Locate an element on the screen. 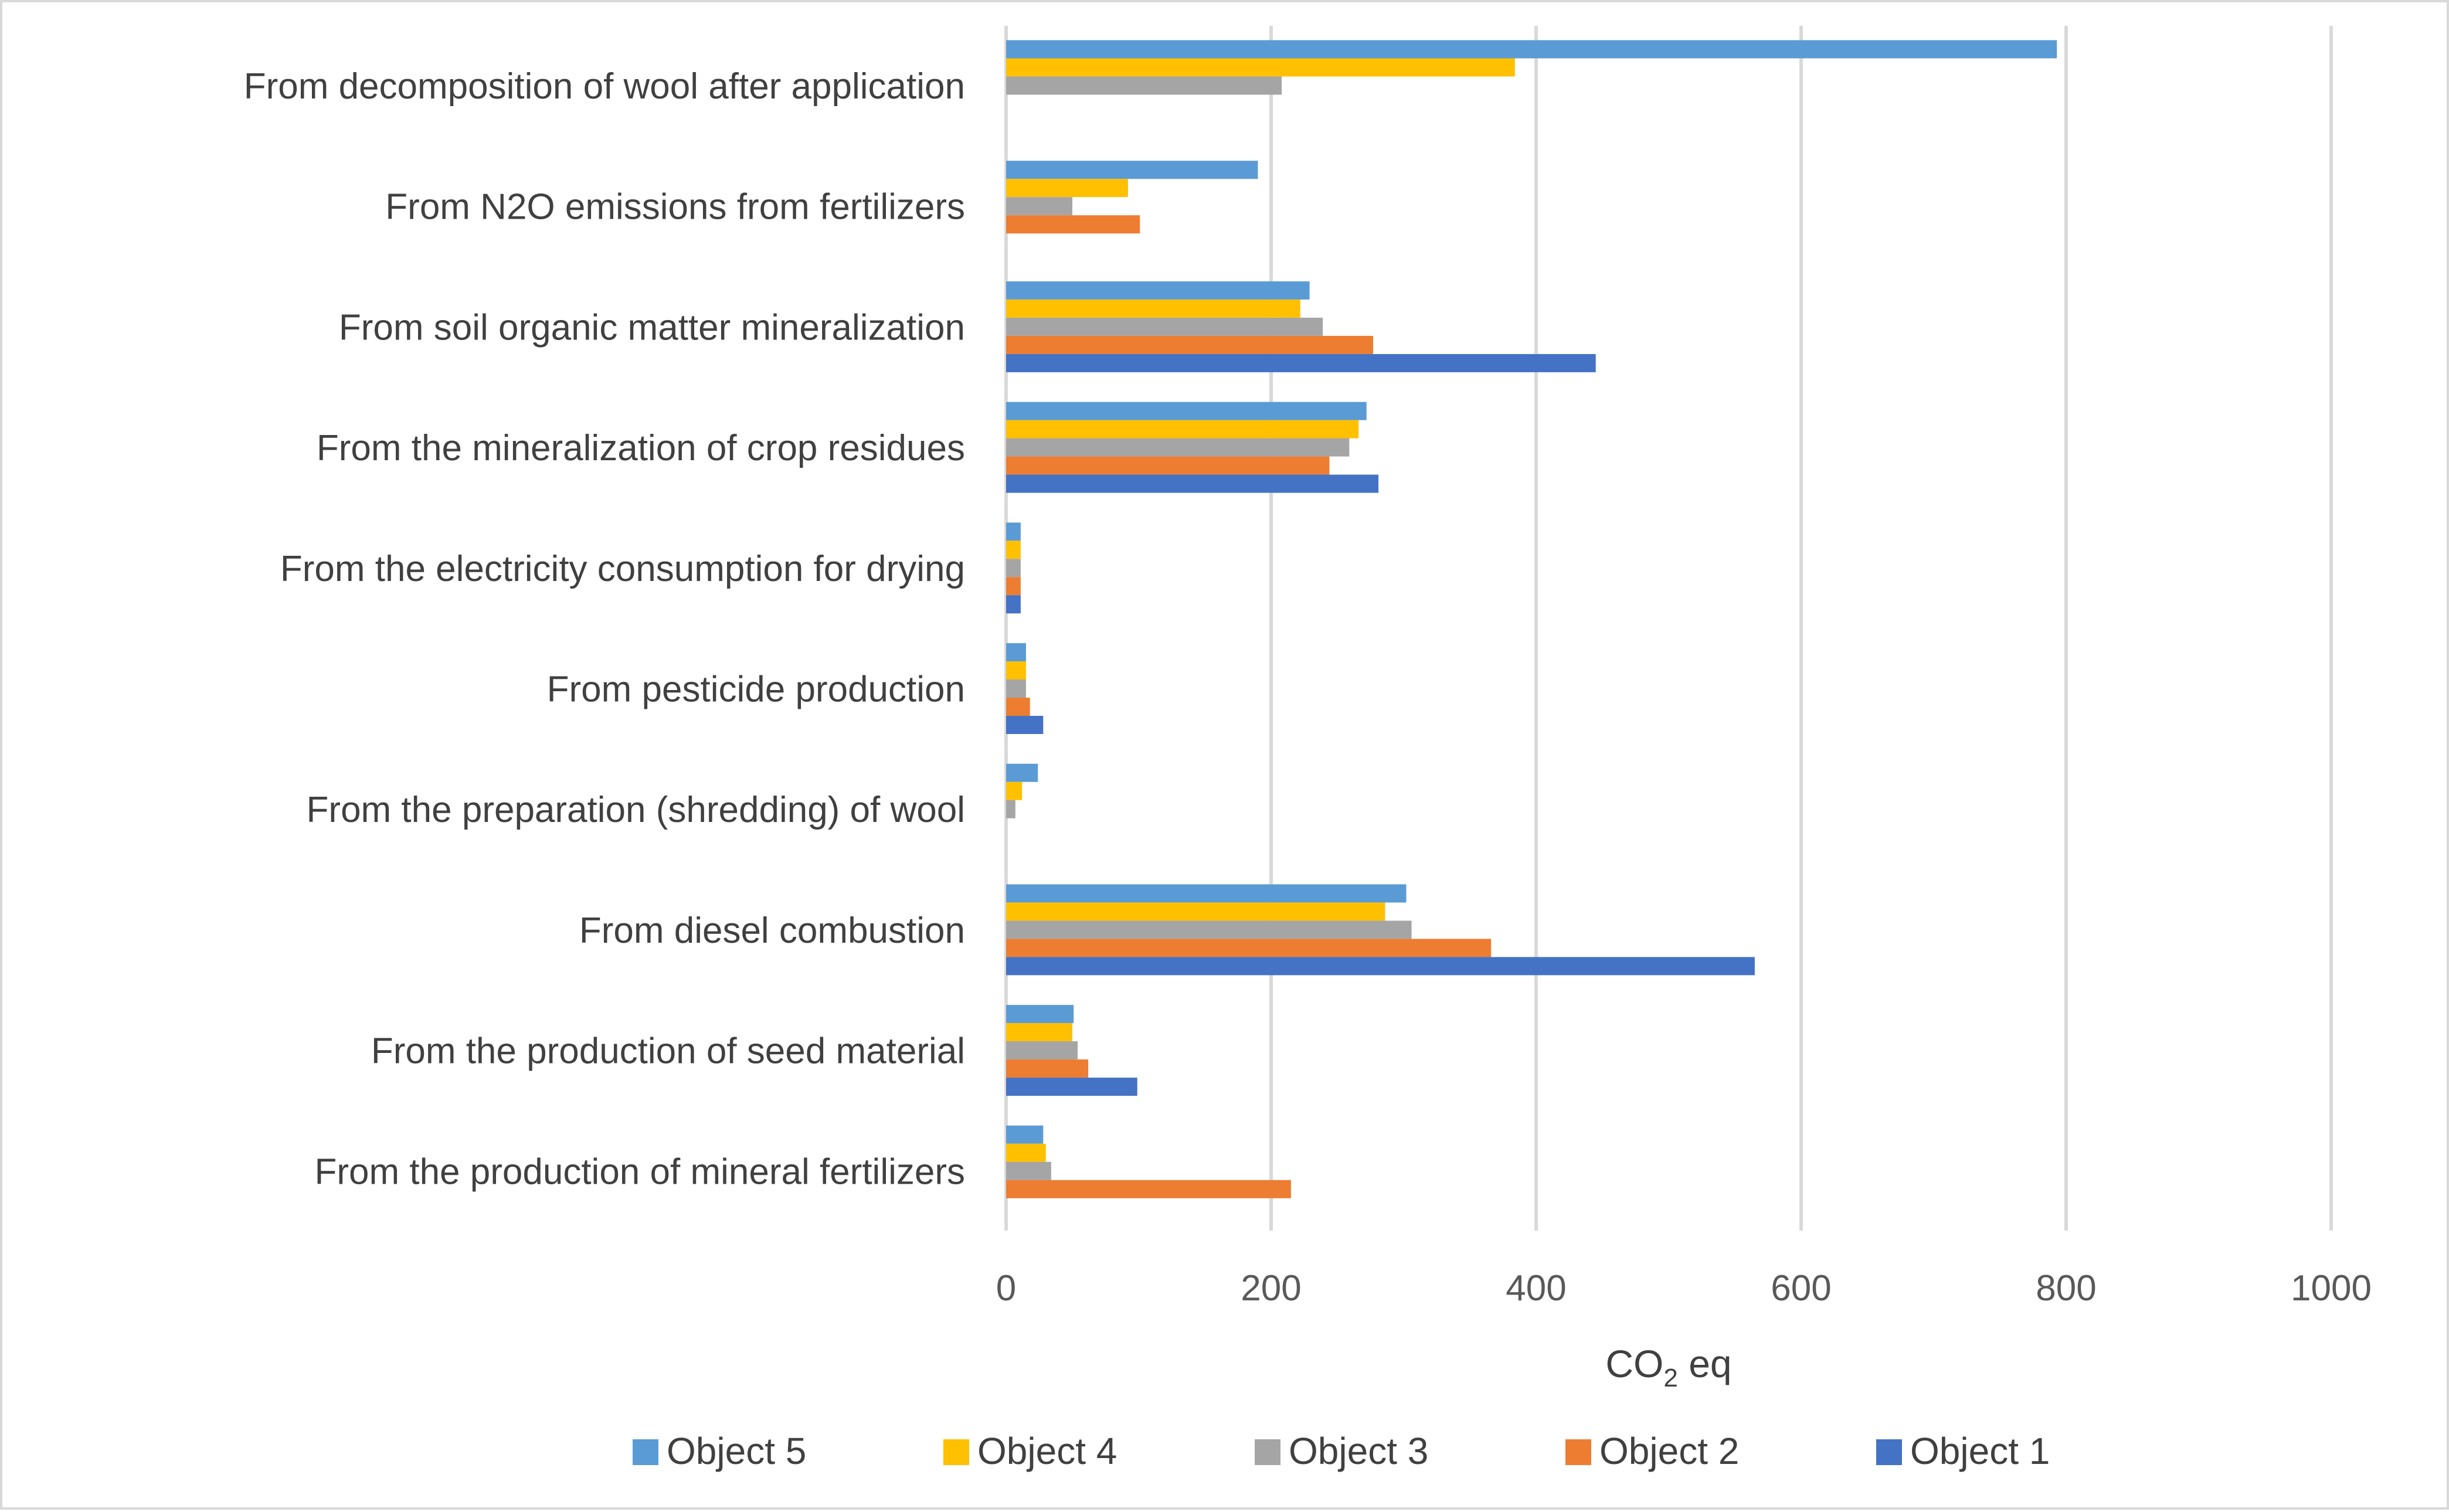 This screenshot has height=1512, width=2449. legend-label-object-5: Object 5 is located at coordinates (736, 1451).